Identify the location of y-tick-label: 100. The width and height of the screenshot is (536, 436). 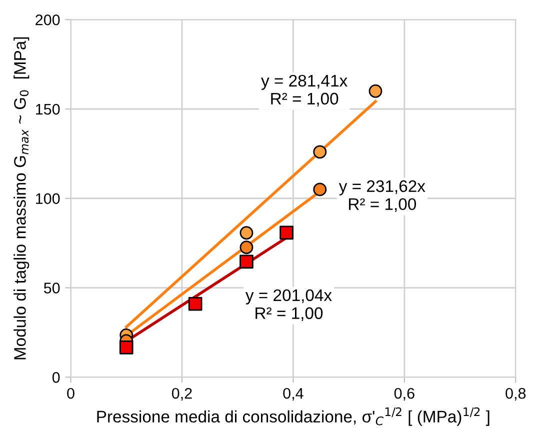
(48, 198).